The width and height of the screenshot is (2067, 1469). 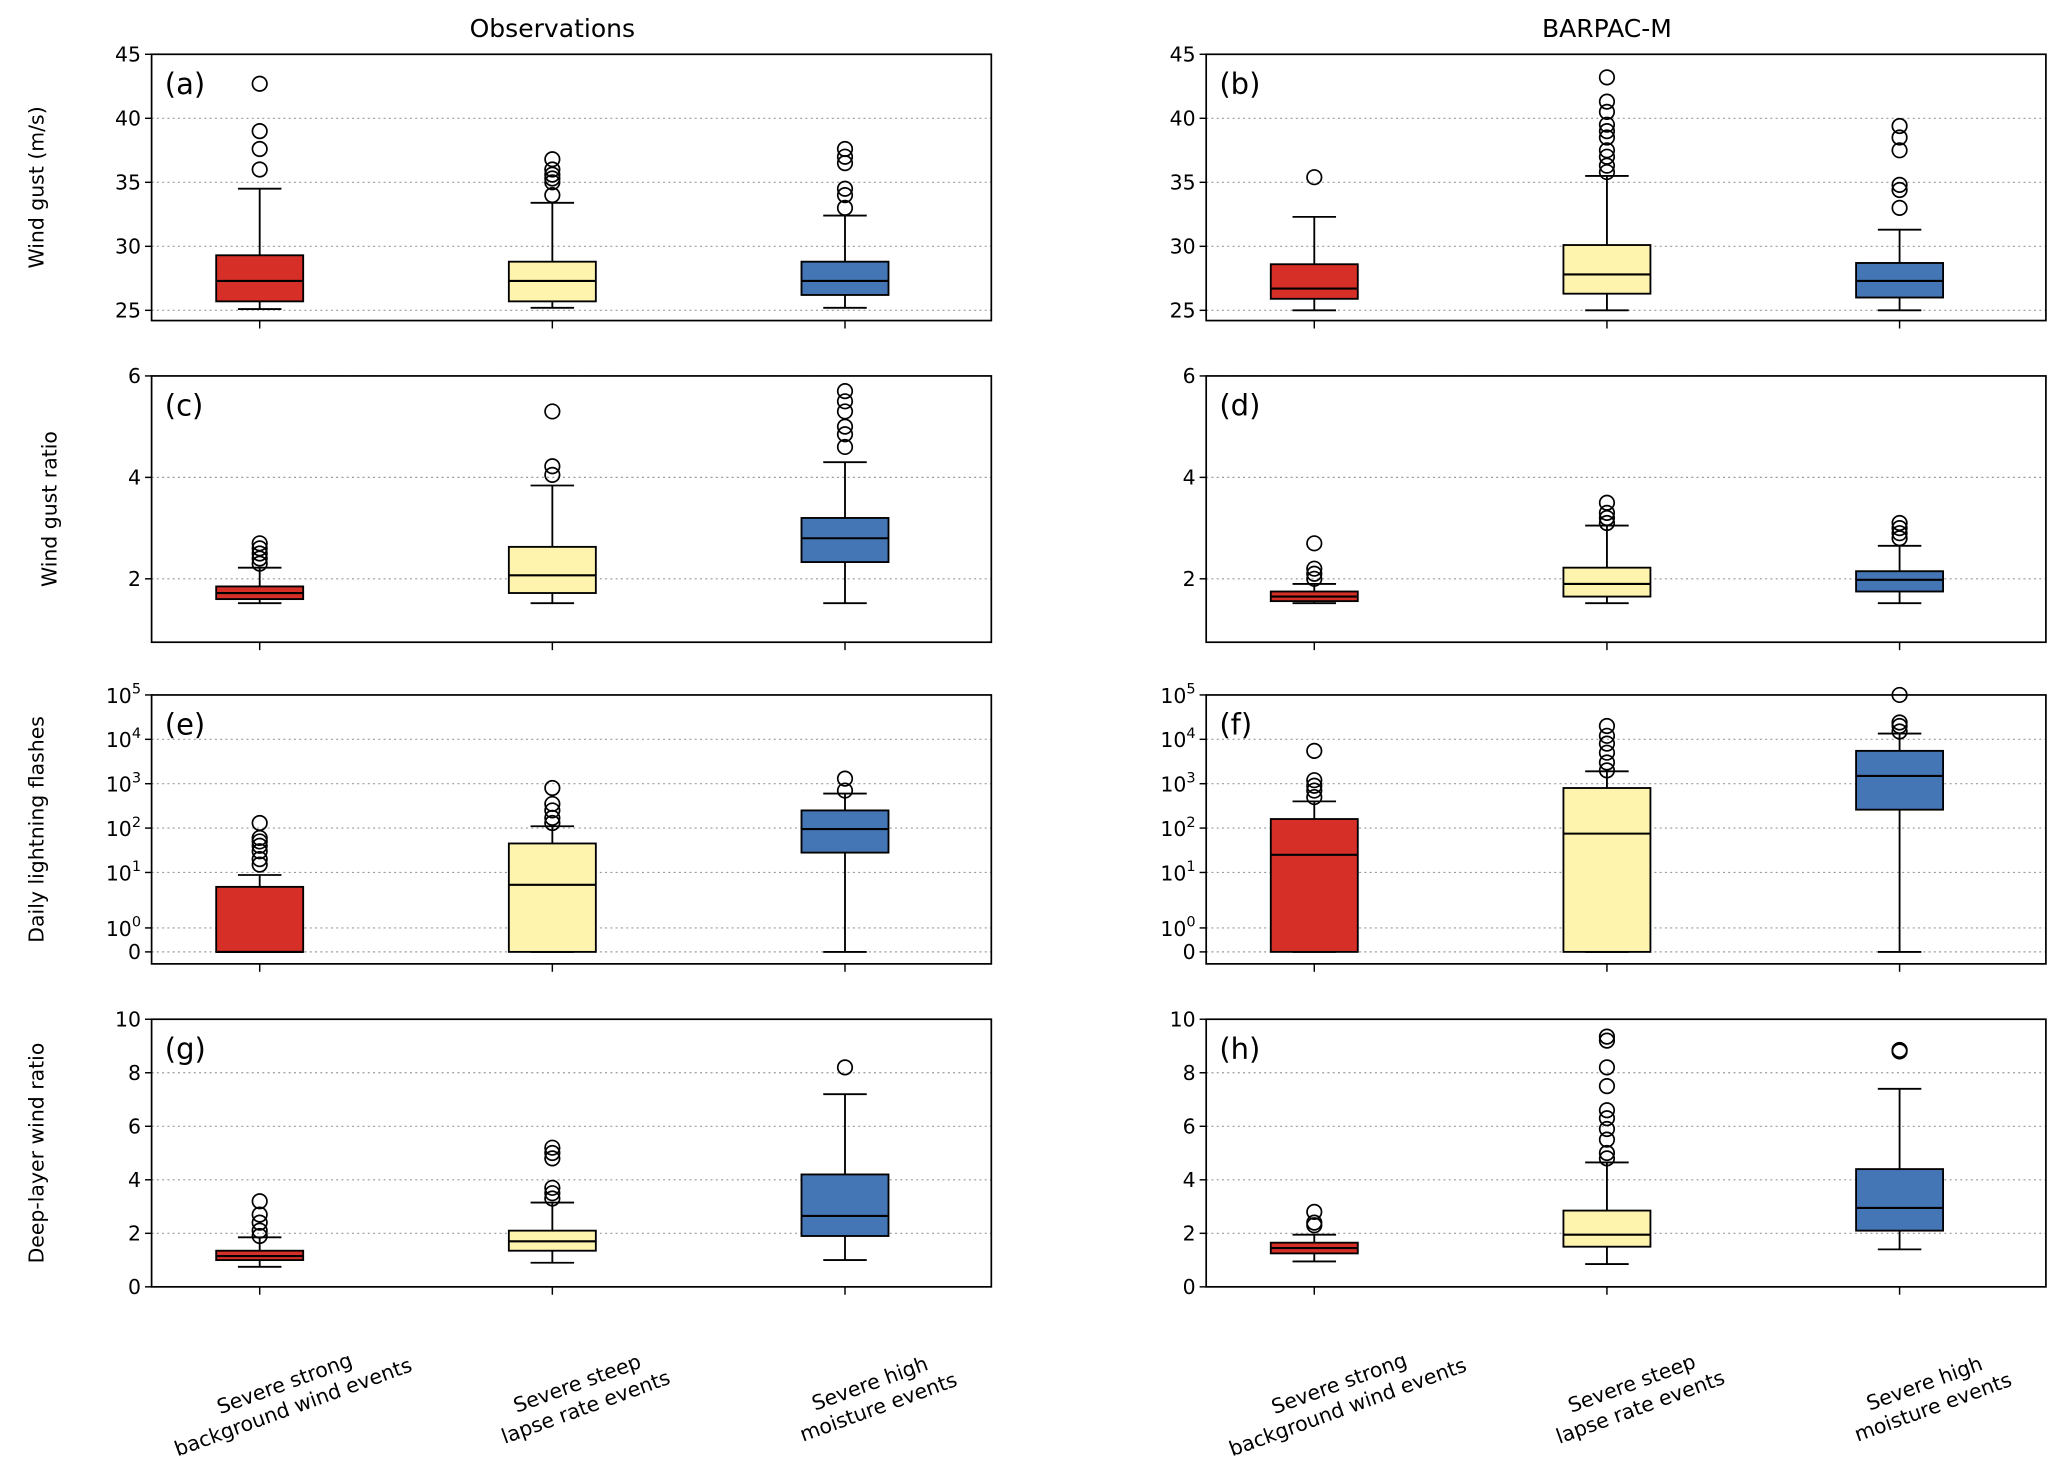 I want to click on y-tick-label: 8, so click(x=134, y=1073).